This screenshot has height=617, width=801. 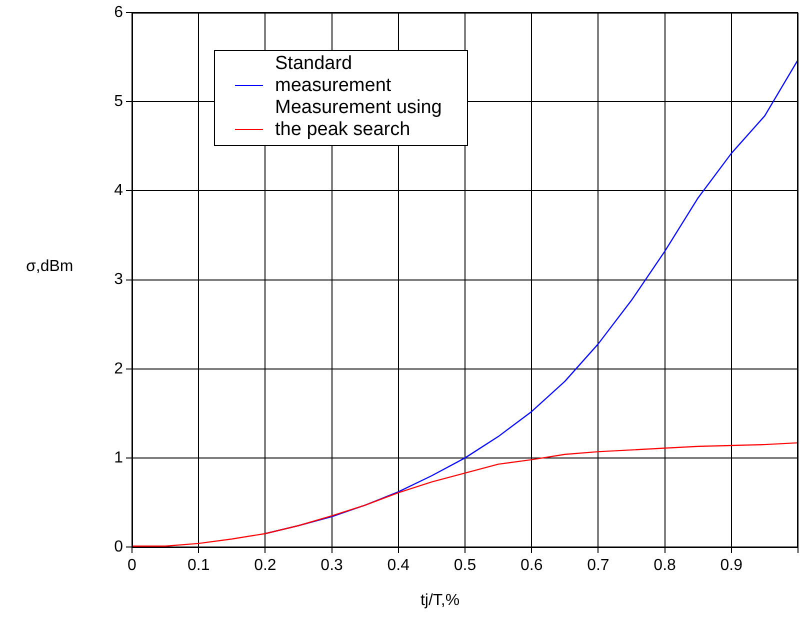 What do you see at coordinates (333, 75) in the screenshot?
I see `legend-label: Standard measurement` at bounding box center [333, 75].